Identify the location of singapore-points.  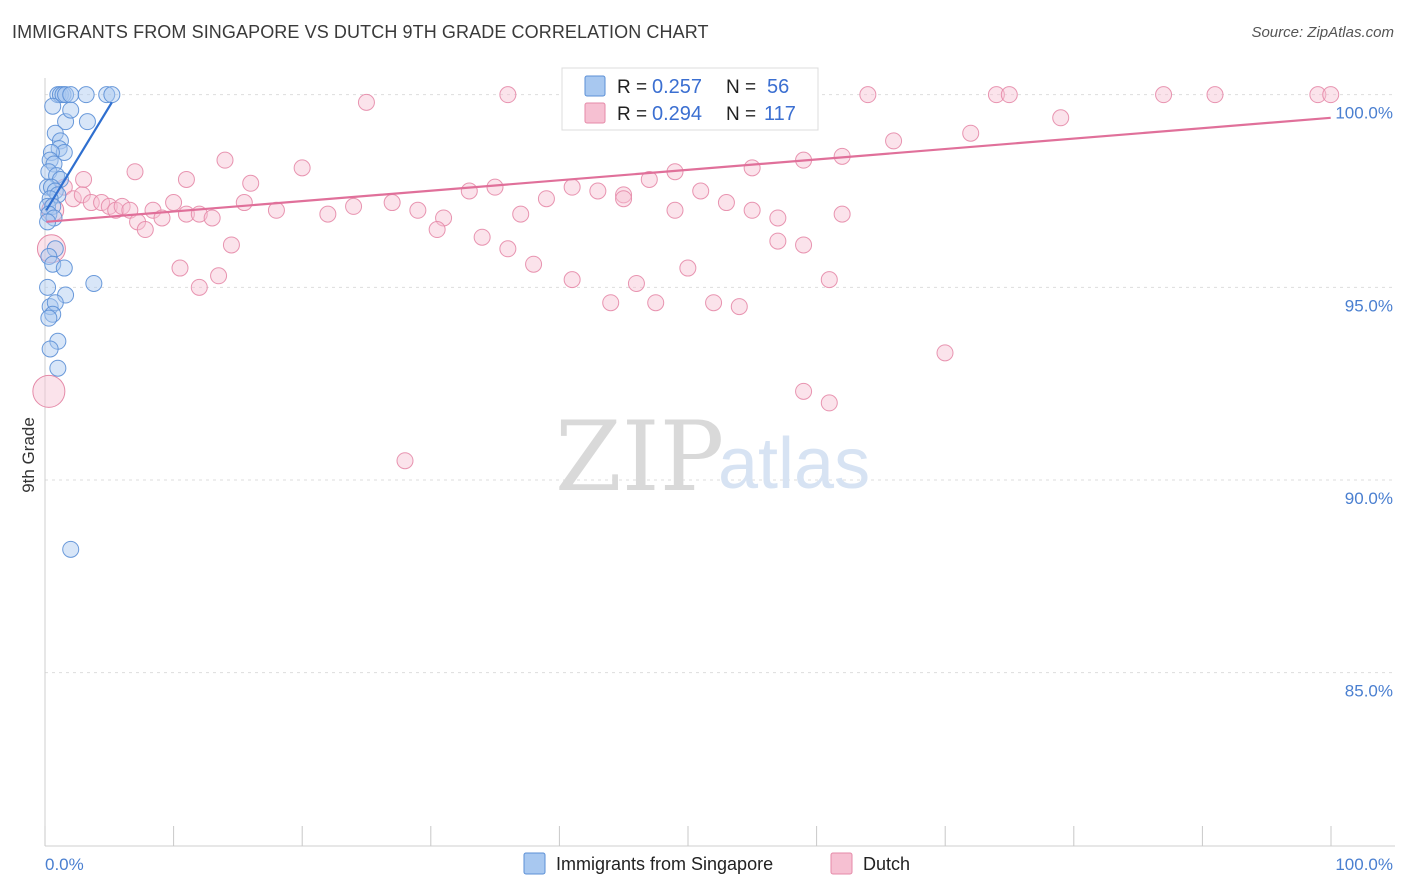
(80, 322).